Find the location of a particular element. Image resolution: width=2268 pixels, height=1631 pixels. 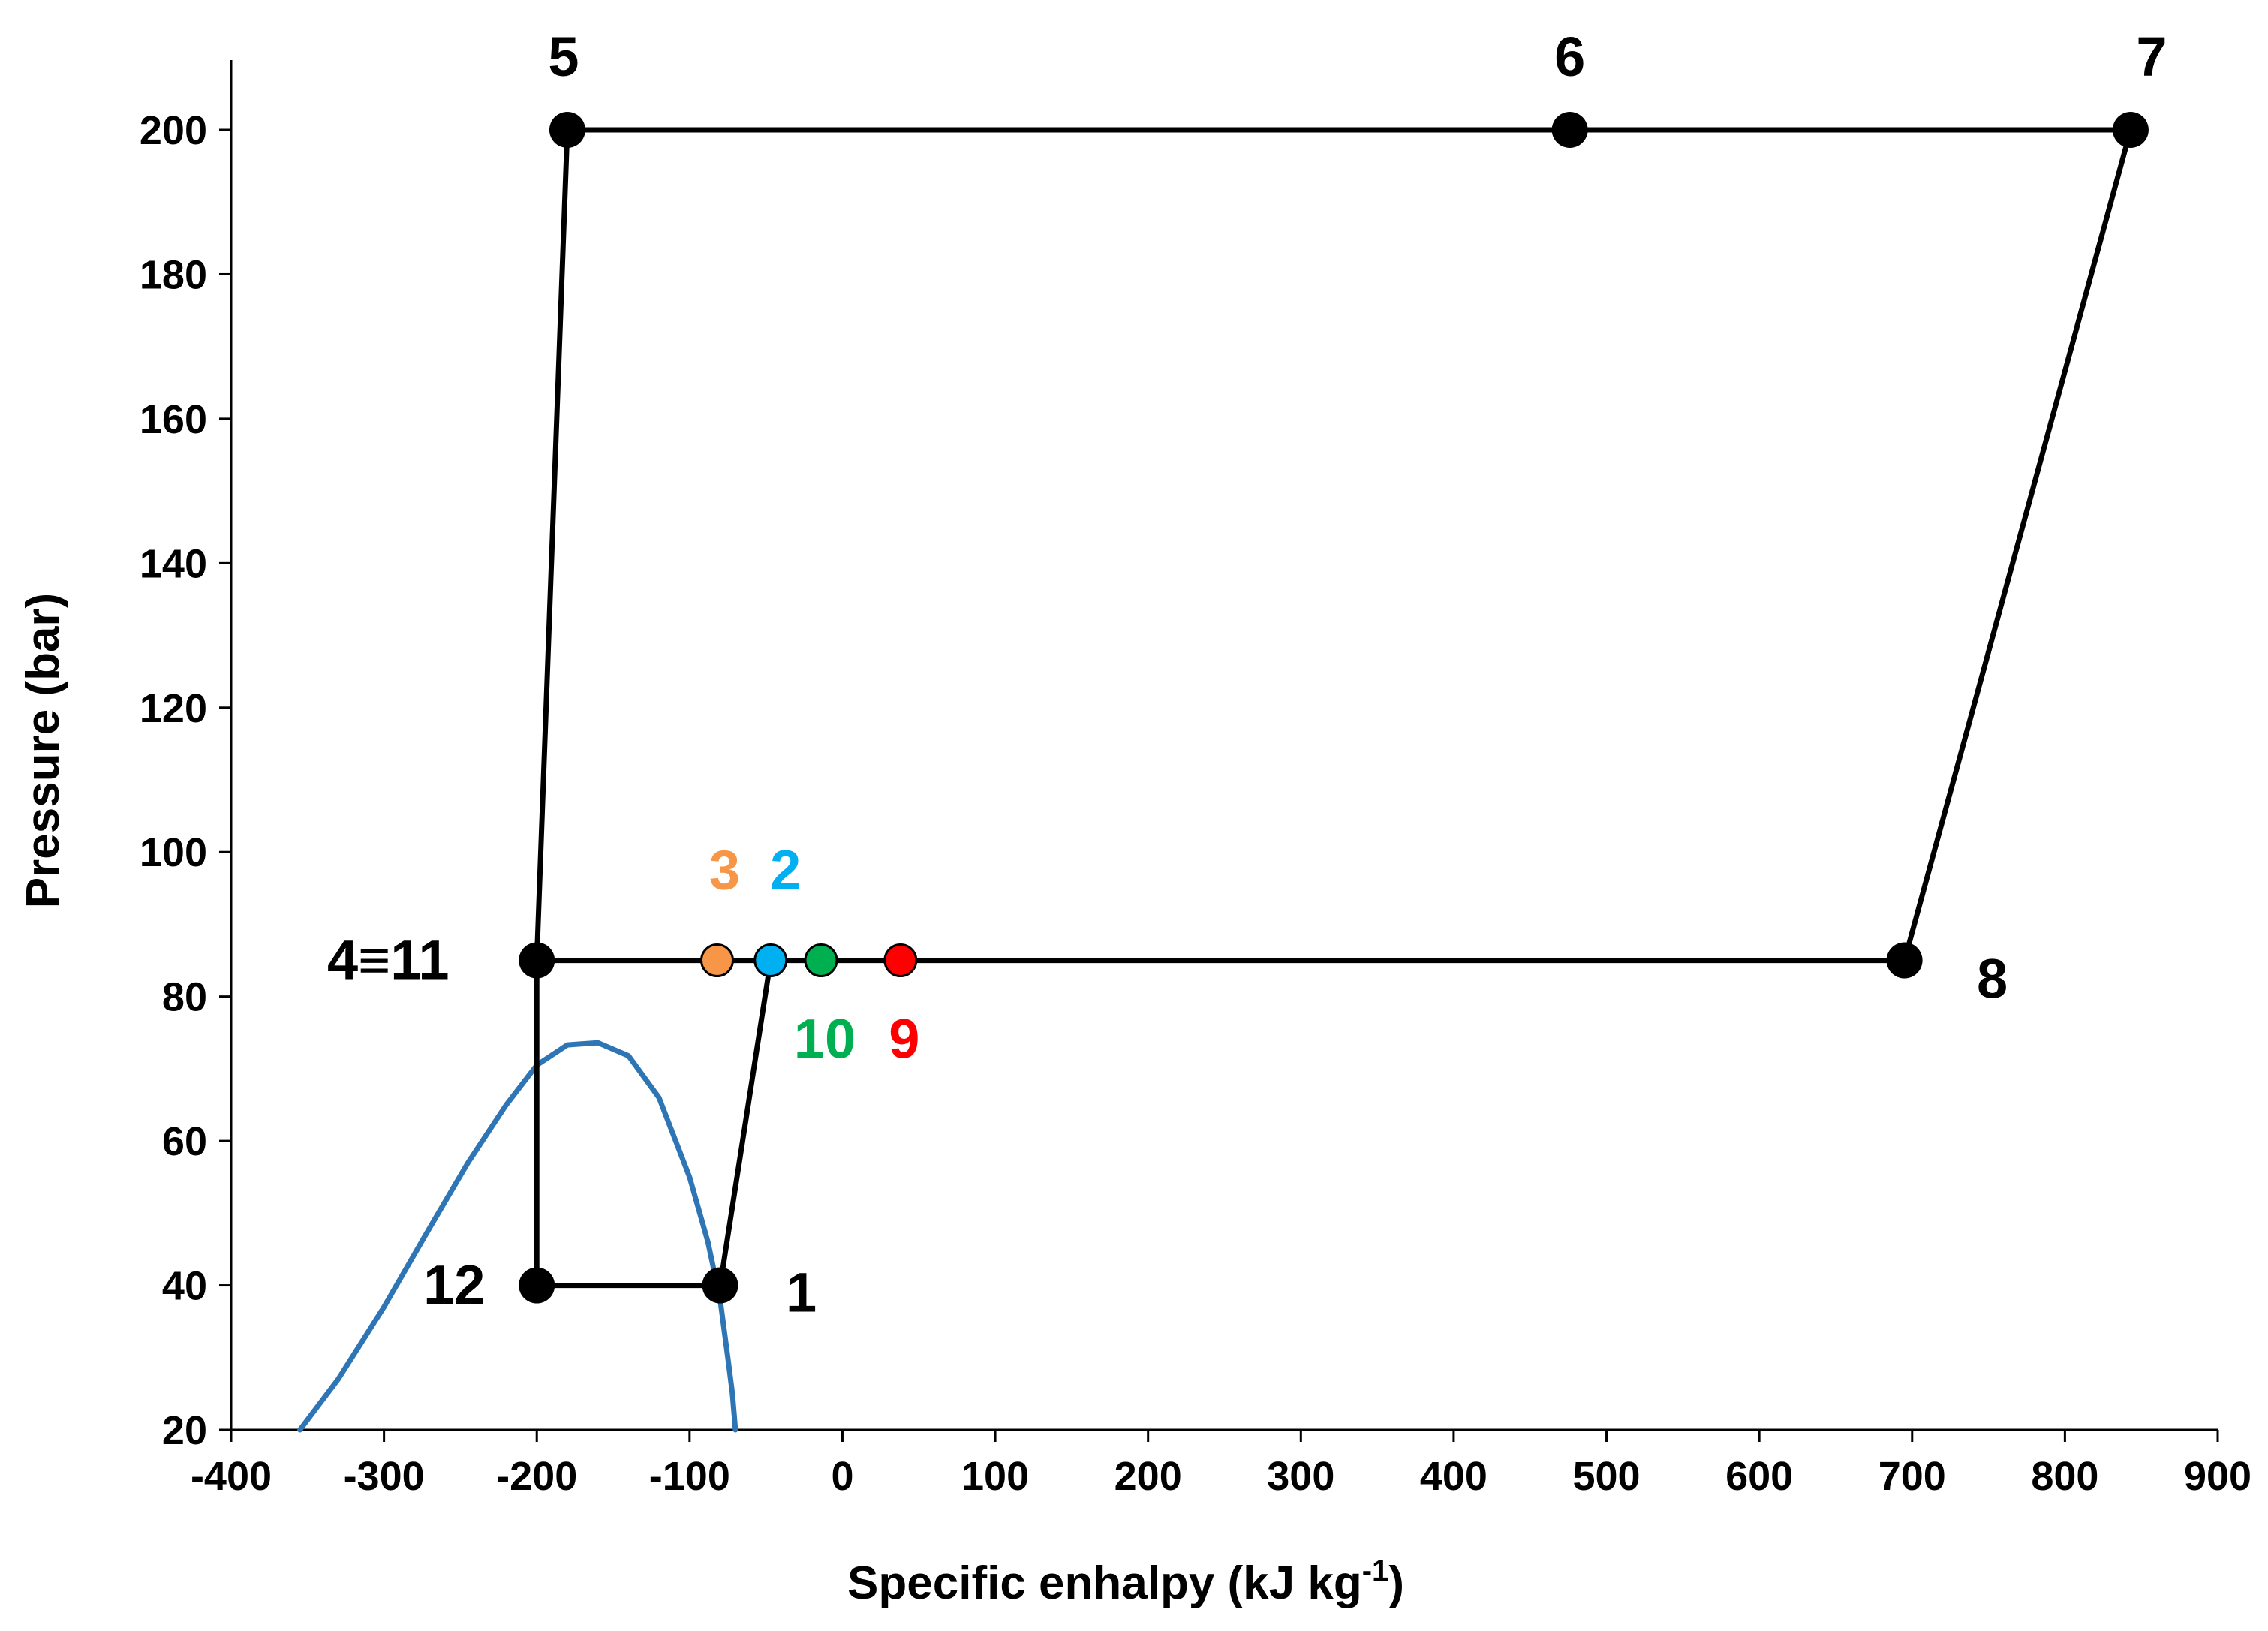

y-tick-label: 60 is located at coordinates (184, 1141).